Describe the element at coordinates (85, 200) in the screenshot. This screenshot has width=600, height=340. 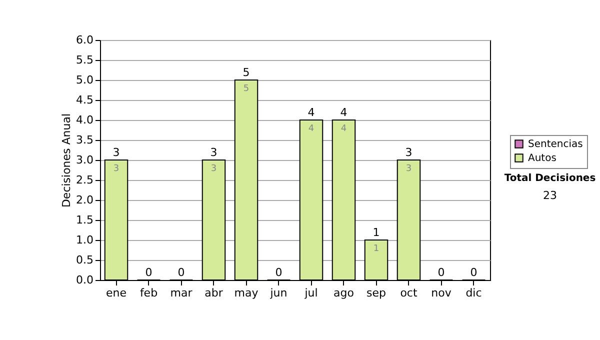
I see `y-tick-label: 2.0` at that location.